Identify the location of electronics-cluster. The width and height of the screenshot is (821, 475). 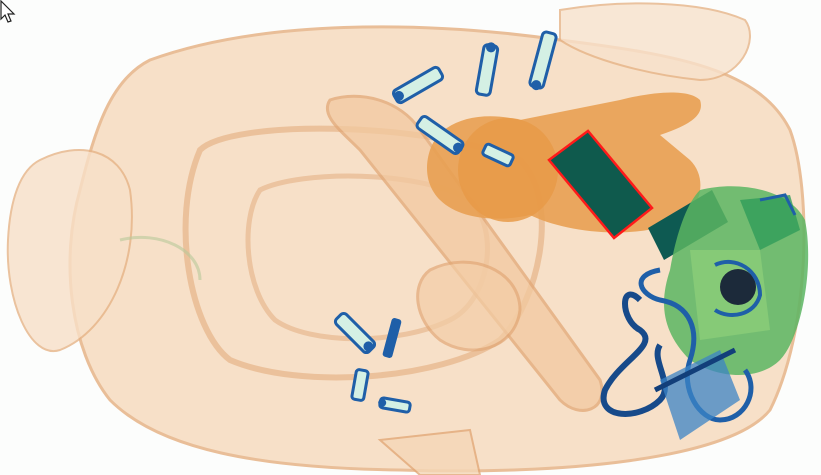
(736, 280).